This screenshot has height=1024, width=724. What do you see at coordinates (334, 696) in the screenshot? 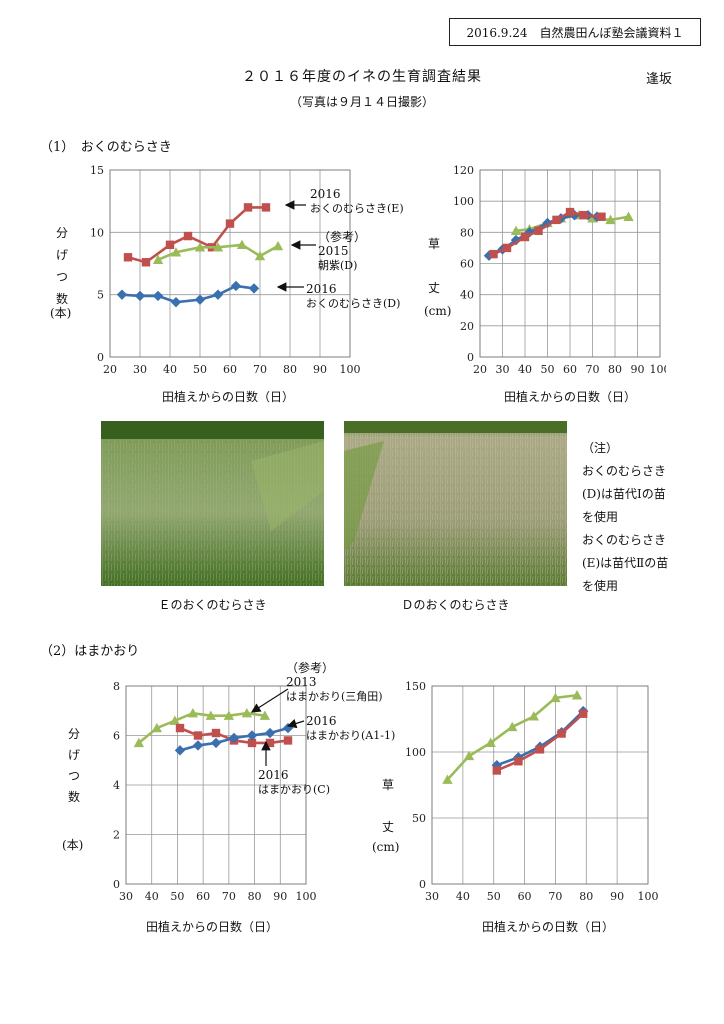
I see `annotation-series-name: はまかおり(三角田)` at bounding box center [334, 696].